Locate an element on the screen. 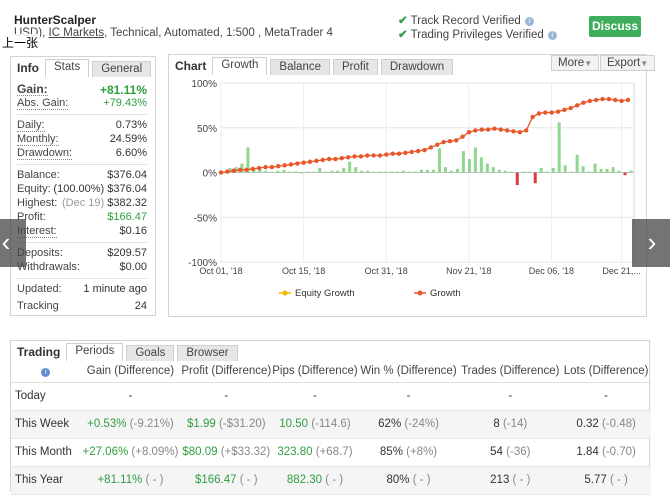 This screenshot has width=670, height=496. lots-value: 1.84 is located at coordinates (587, 452).